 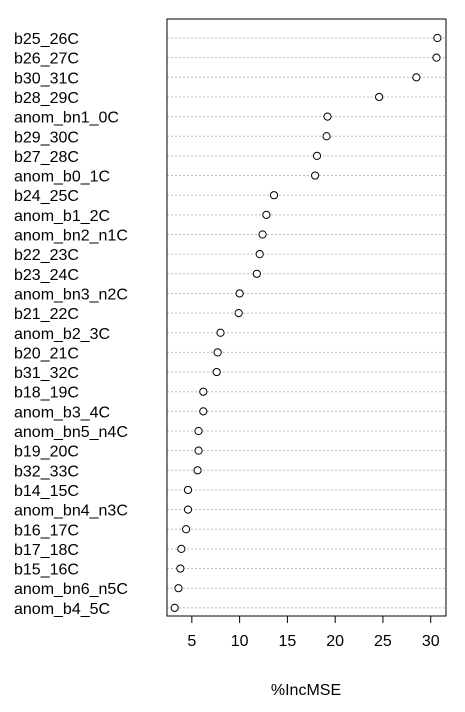 I want to click on category-label: anom_b1_2C, so click(x=62, y=216).